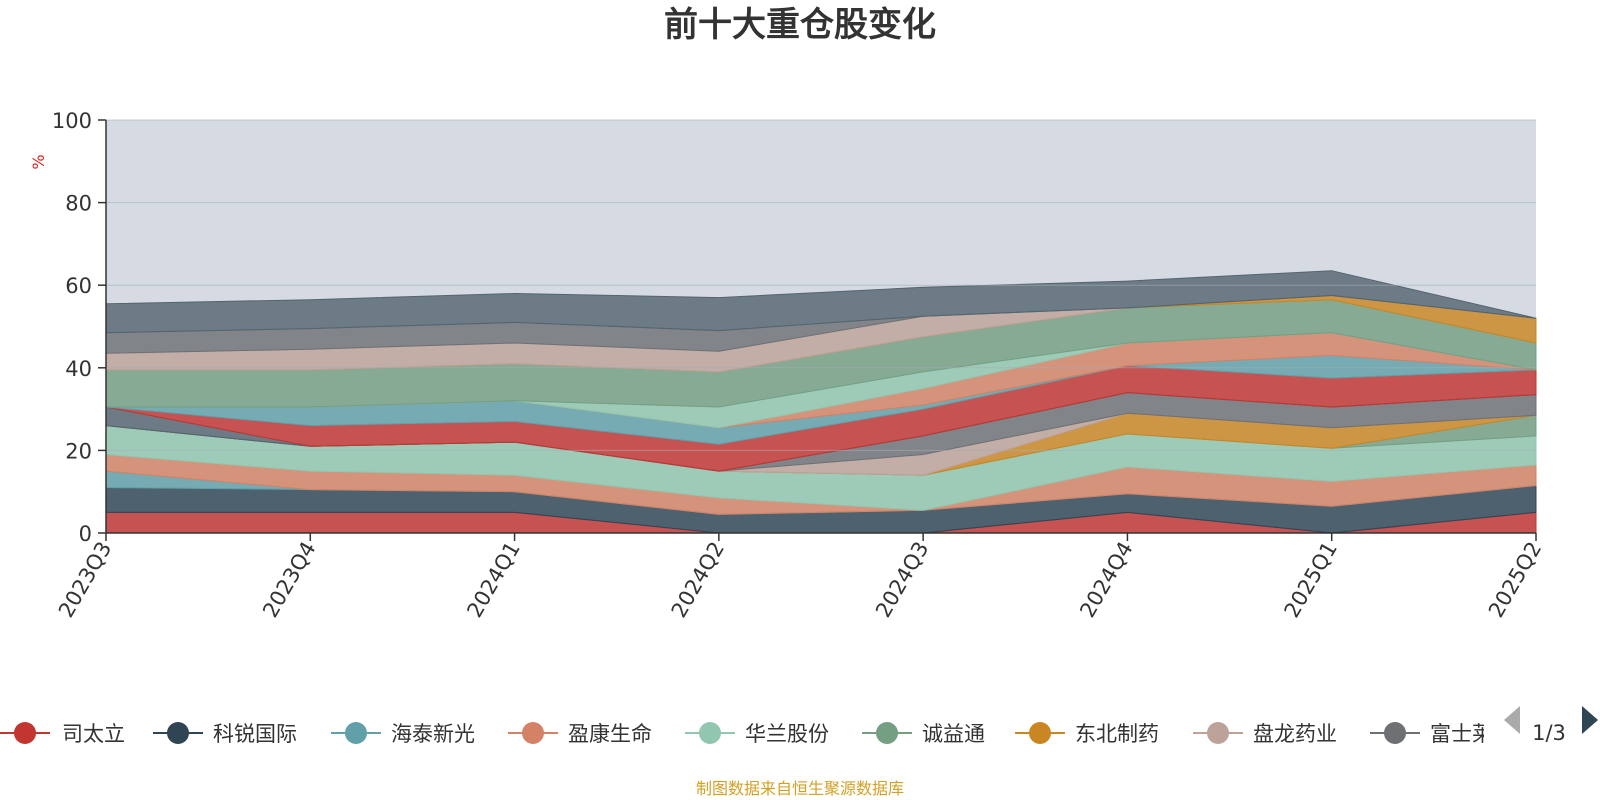  What do you see at coordinates (787, 734) in the screenshot?
I see `legend-label: 华兰股份` at bounding box center [787, 734].